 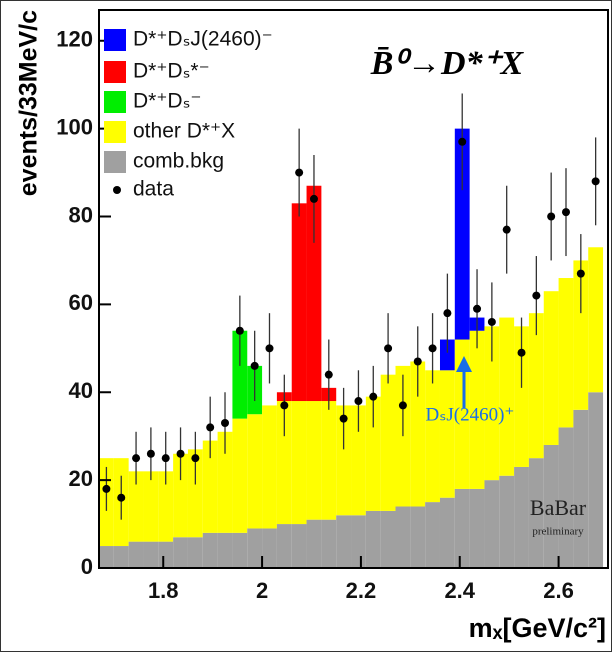 I want to click on legend-label: D*⁺DₛJ(2460)⁻, so click(x=203, y=39).